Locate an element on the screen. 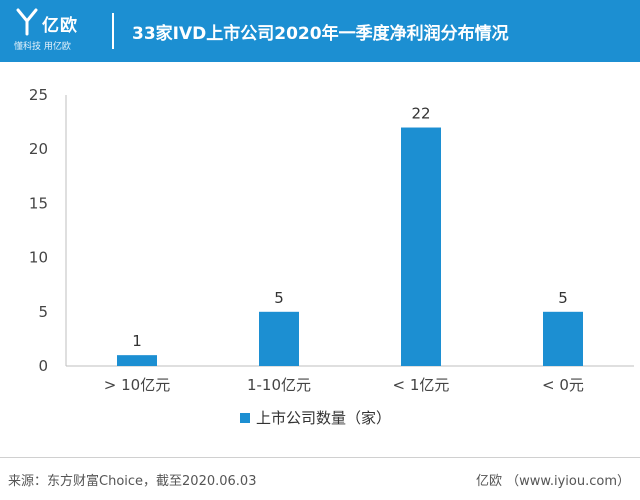 This screenshot has height=500, width=640. data-label: 1 is located at coordinates (137, 341).